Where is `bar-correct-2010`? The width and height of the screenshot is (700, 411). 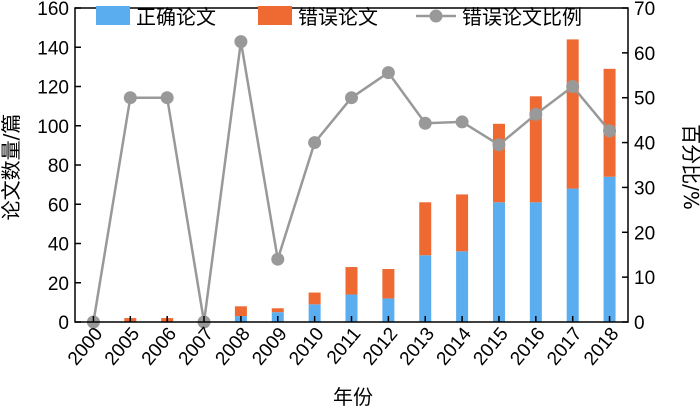 bar-correct-2010 is located at coordinates (314, 313).